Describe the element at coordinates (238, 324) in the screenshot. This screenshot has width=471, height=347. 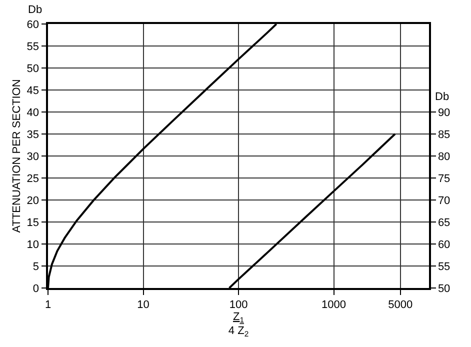
I see `x-axis-title: Z$_{1}$ 4 Z$_{2}$` at that location.